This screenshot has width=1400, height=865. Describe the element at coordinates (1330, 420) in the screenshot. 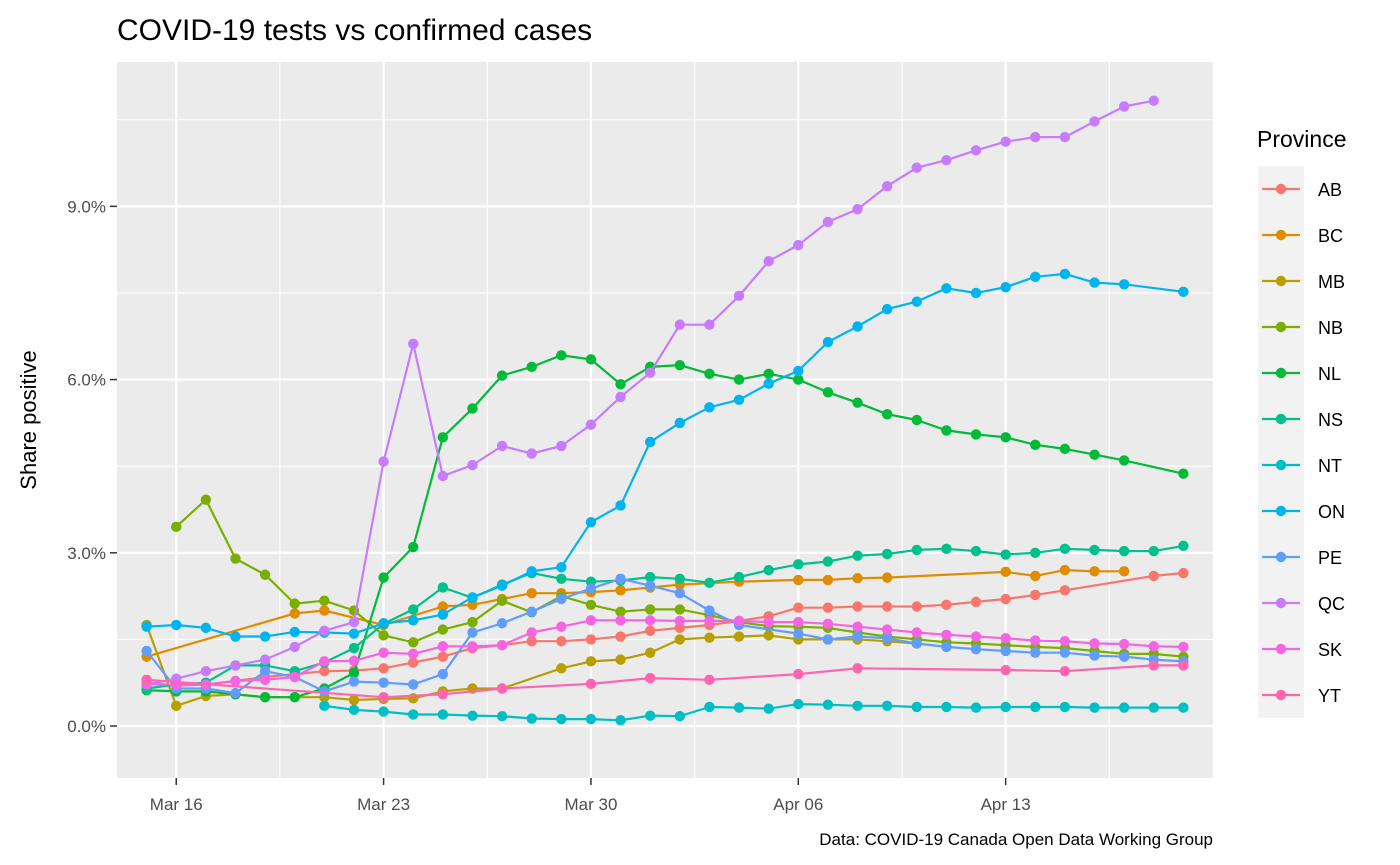

I see `legend-label: NS` at that location.